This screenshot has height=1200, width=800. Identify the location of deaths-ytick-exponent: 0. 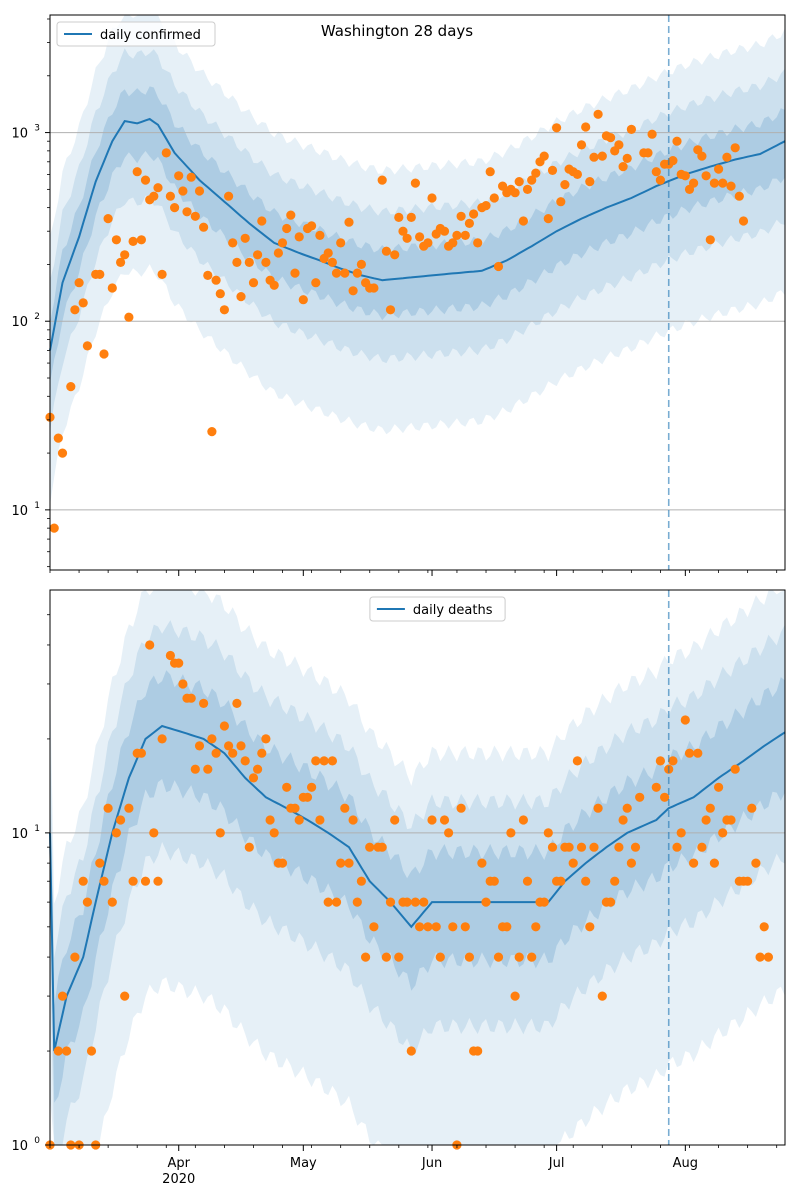
(37, 1141).